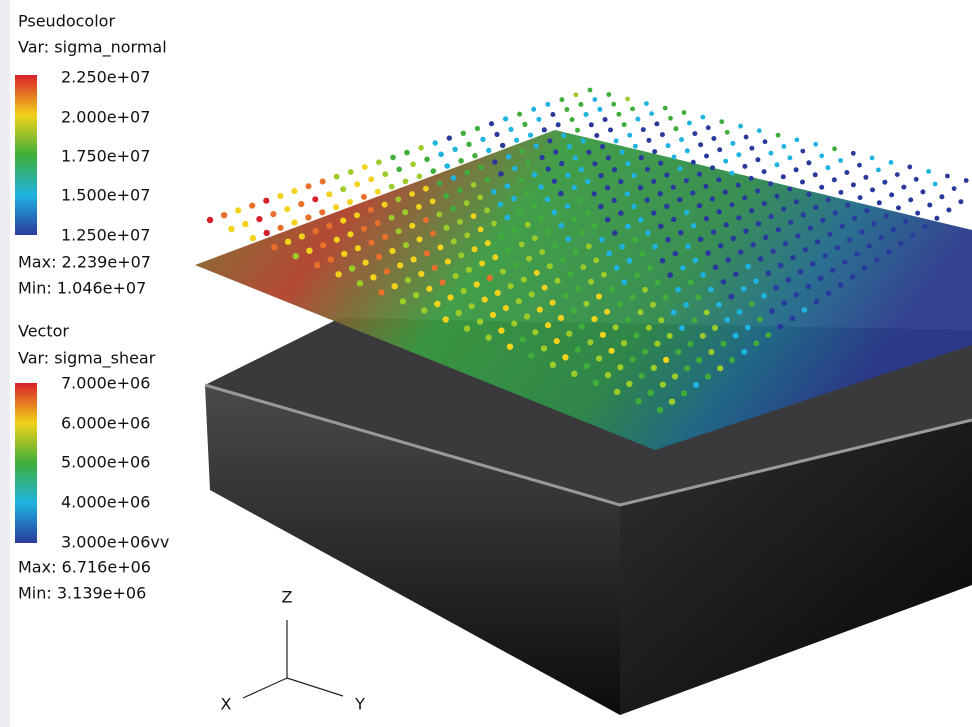 This screenshot has width=972, height=727. What do you see at coordinates (92, 48) in the screenshot?
I see `legend-variable: Var: sigma_normal` at bounding box center [92, 48].